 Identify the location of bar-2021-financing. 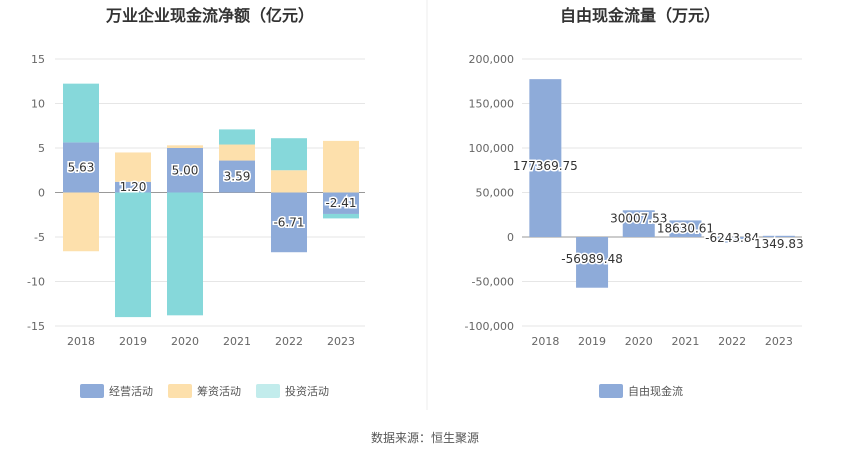
(237, 152).